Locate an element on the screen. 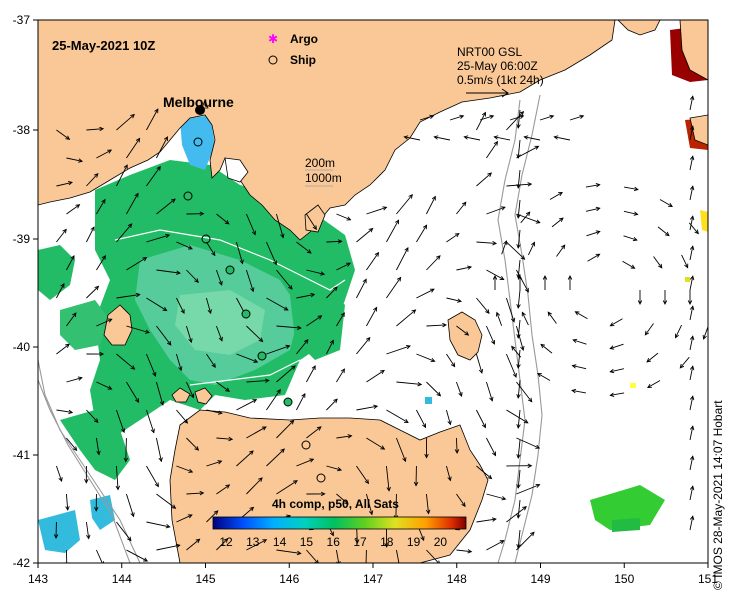 The height and width of the screenshot is (600, 749). colorbar-tick-label: 16 is located at coordinates (334, 542).